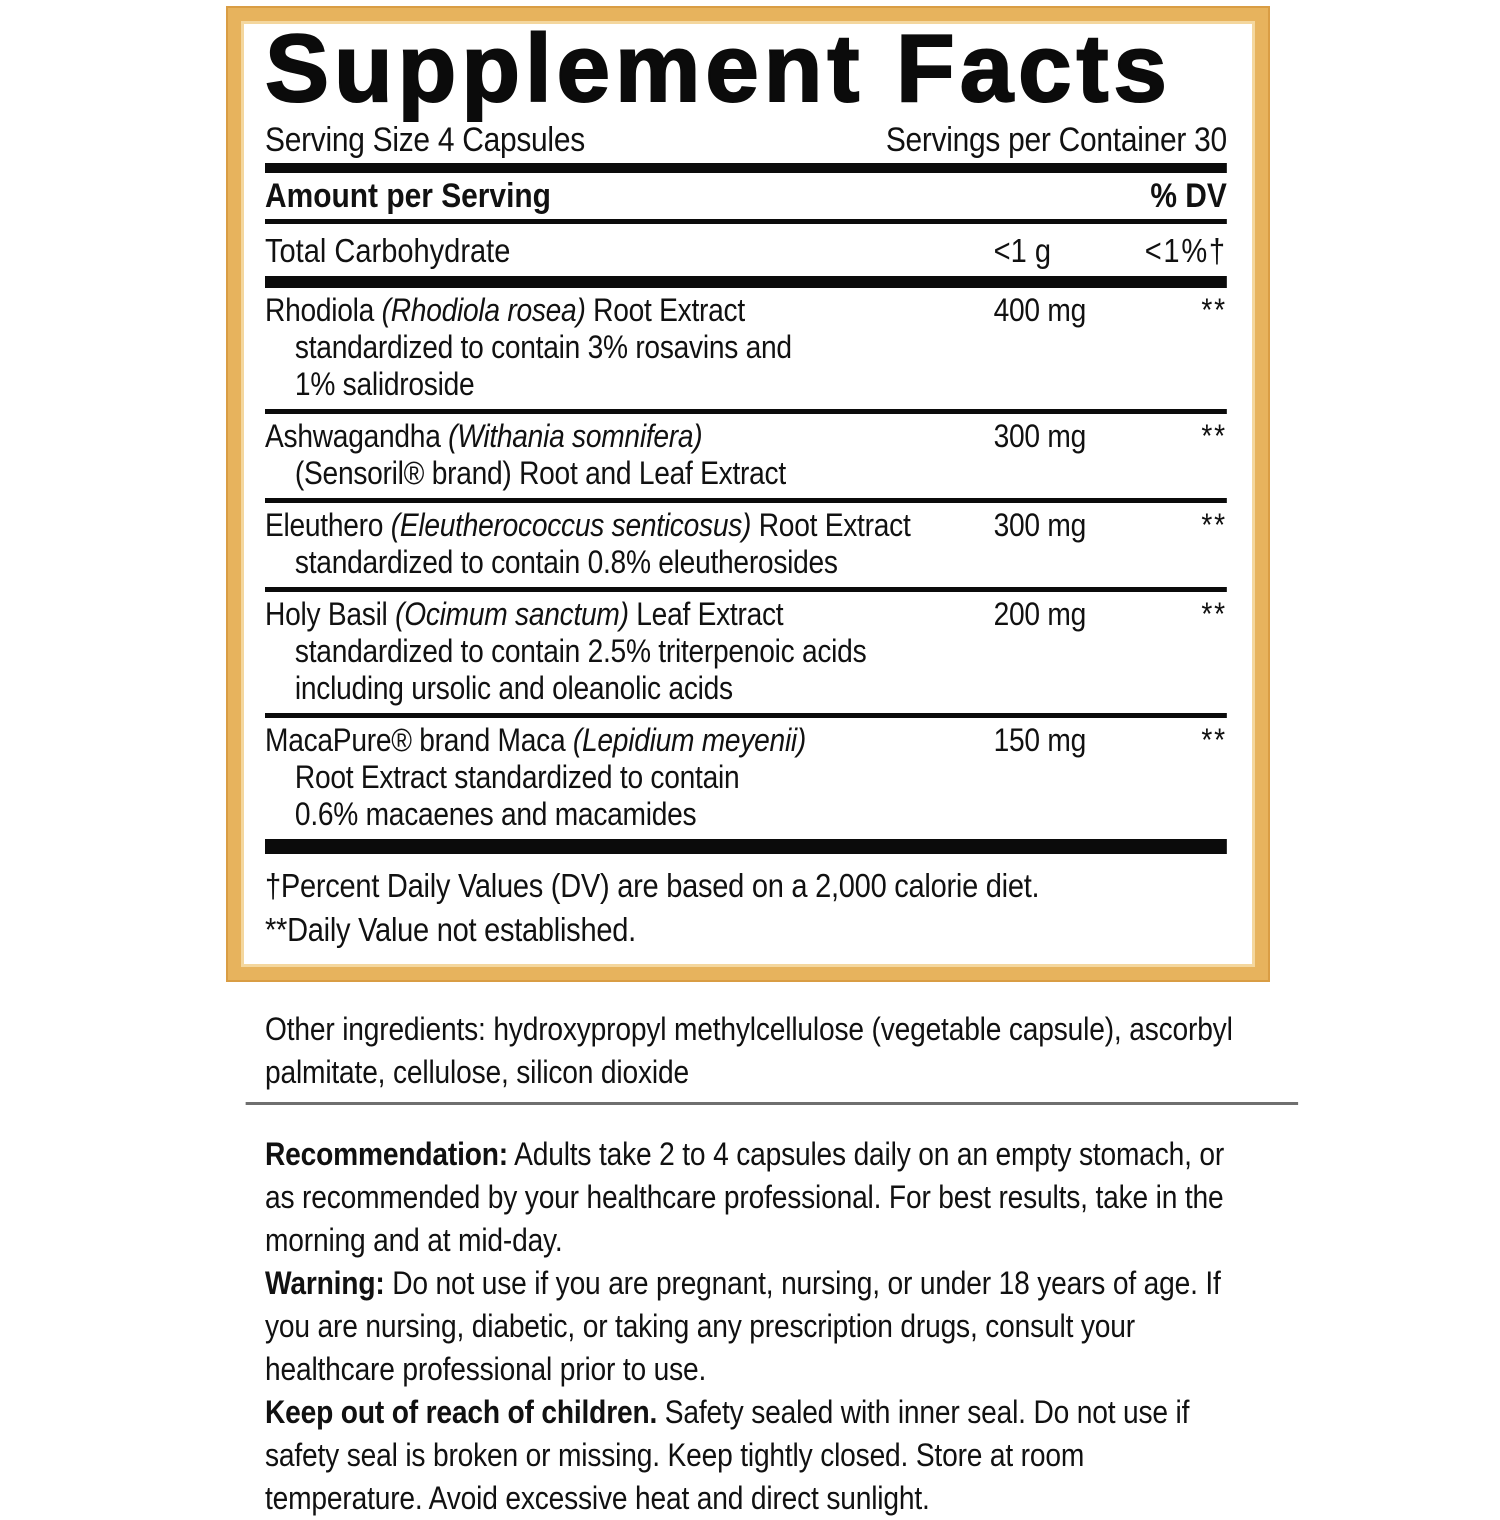  Describe the element at coordinates (325, 1283) in the screenshot. I see `warning-label: Warning:` at that location.